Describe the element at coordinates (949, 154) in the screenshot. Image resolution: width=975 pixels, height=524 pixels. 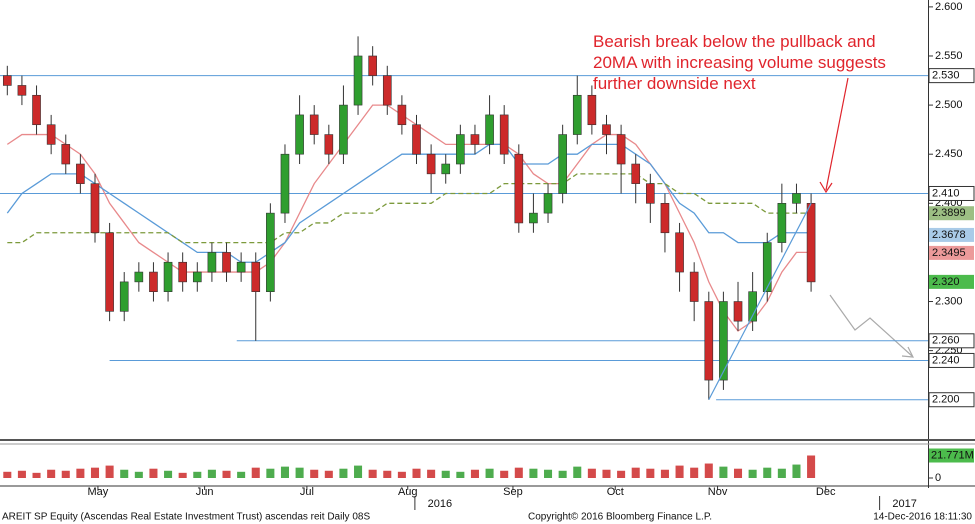
I see `y-tick-label: 2.450` at that location.